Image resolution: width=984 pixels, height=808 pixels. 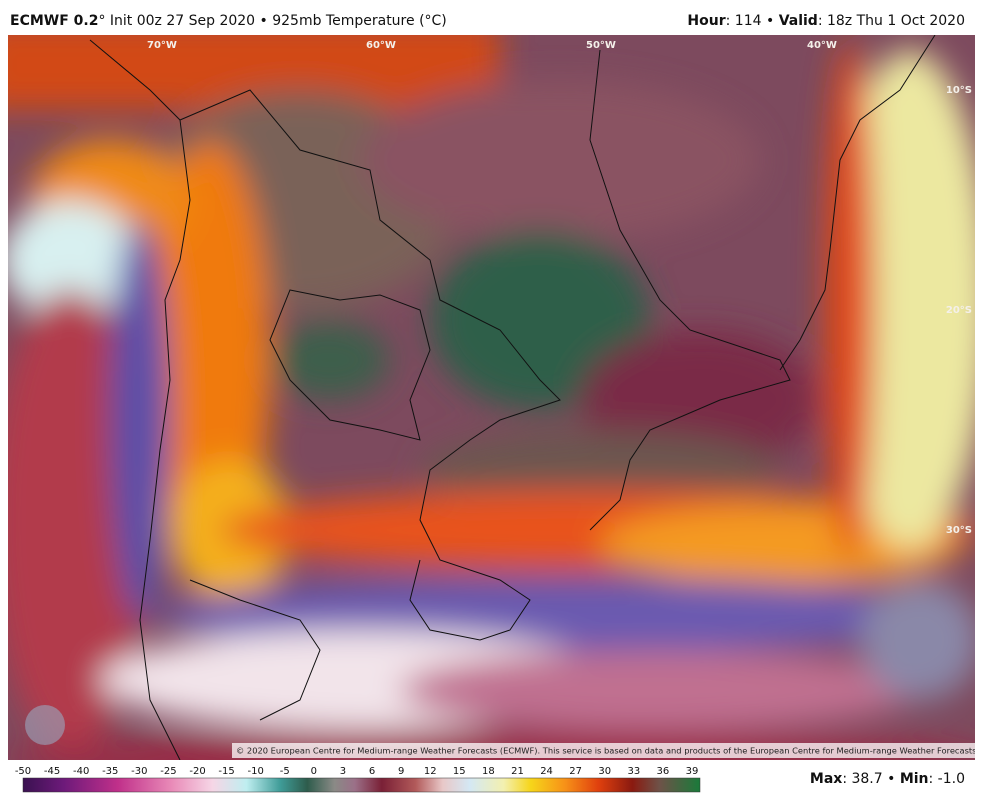 I want to click on copyright-strip, so click(x=603, y=750).